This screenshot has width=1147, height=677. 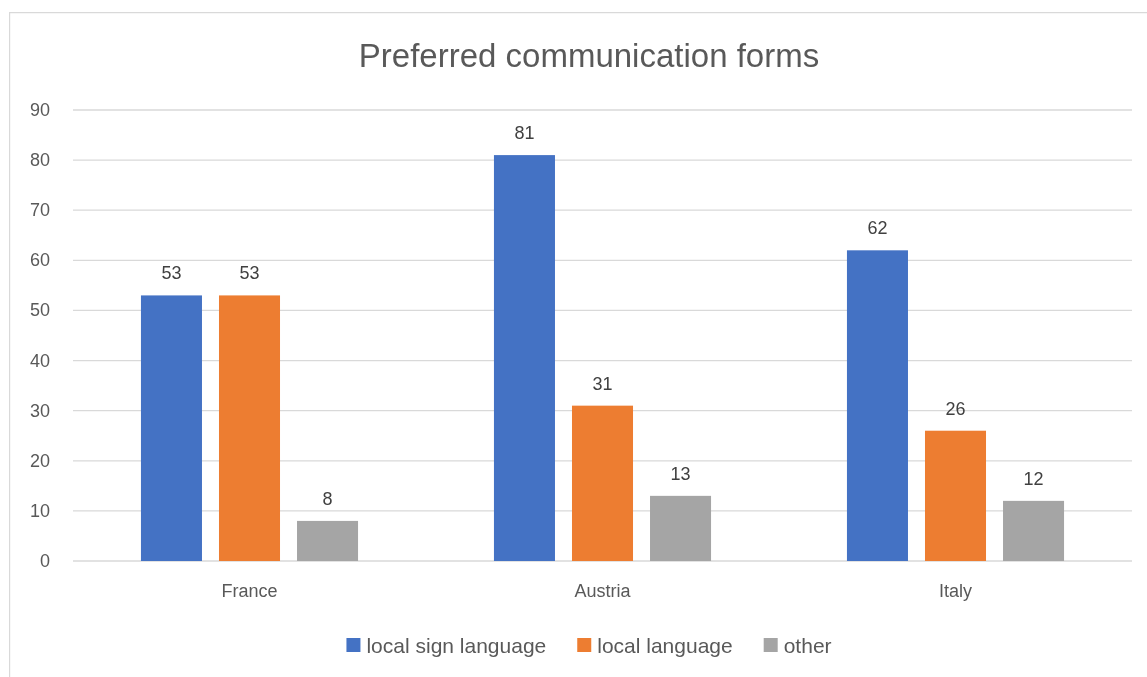 I want to click on data-label: 62, so click(x=877, y=228).